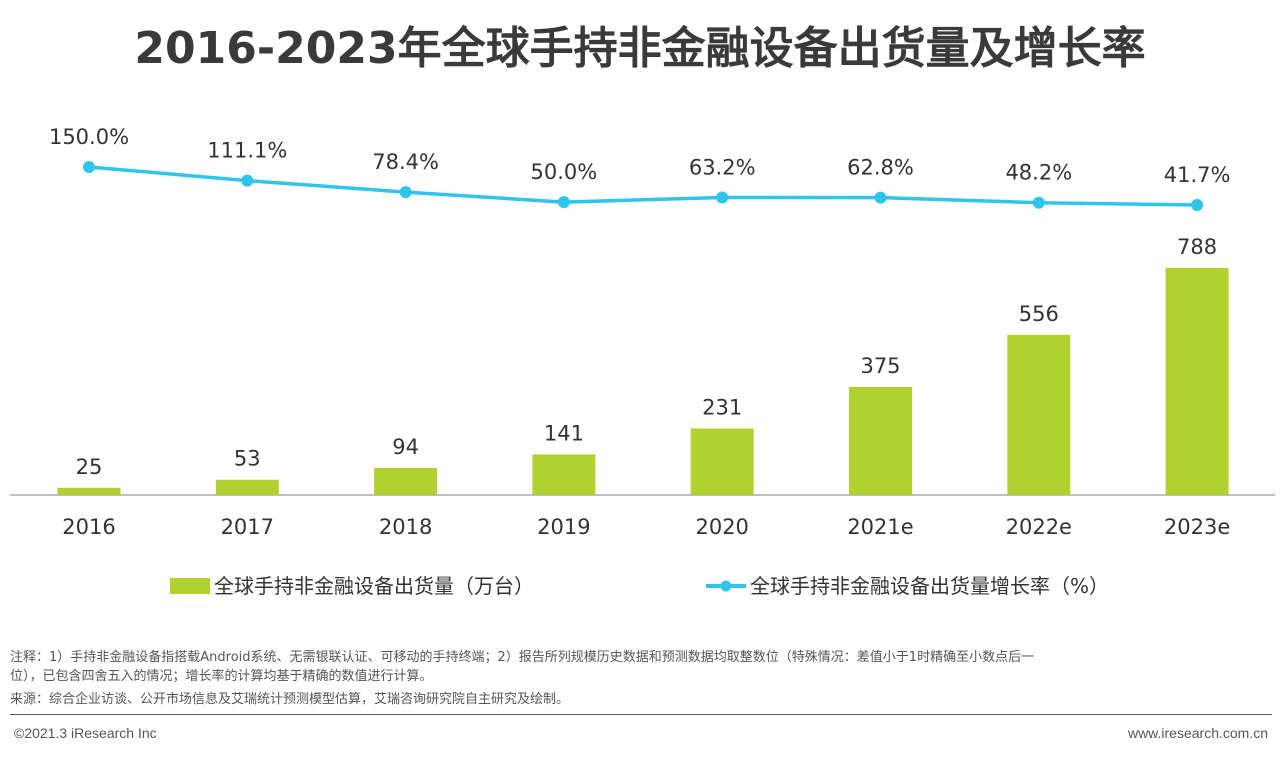  I want to click on growth-rate-label: 150.0%, so click(89, 137).